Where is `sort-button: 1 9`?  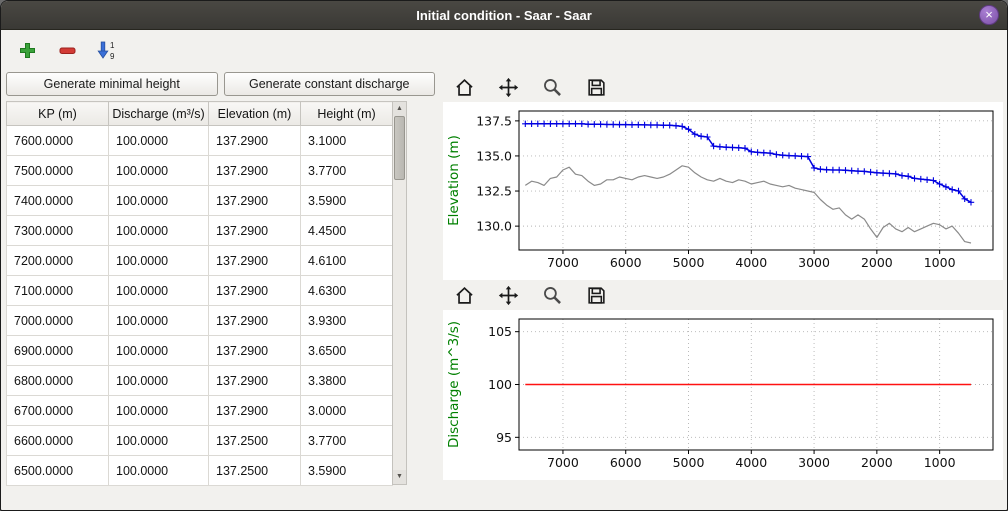 sort-button: 1 9 is located at coordinates (107, 50).